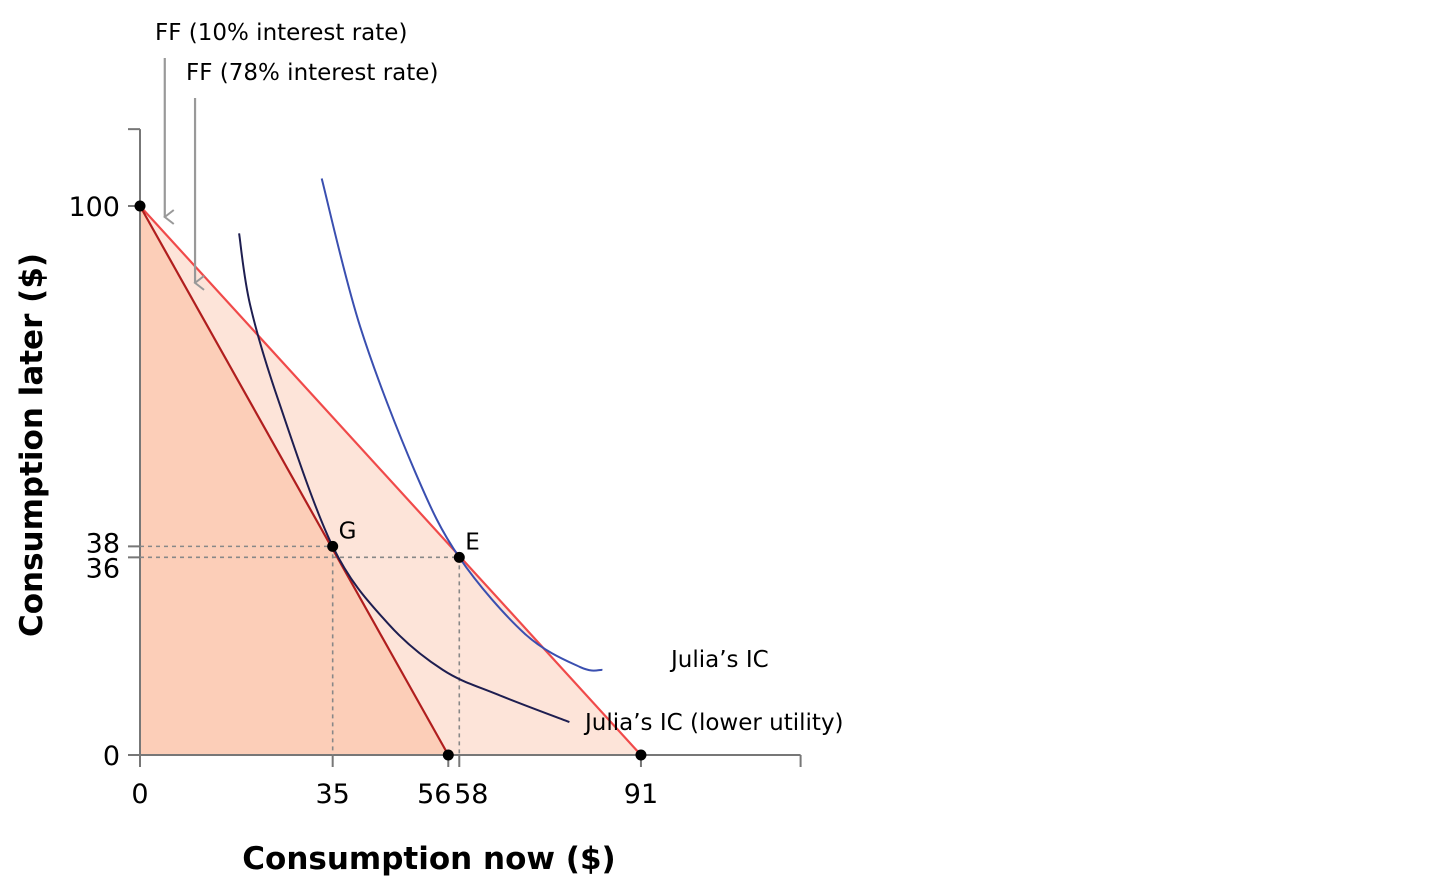  Describe the element at coordinates (719, 660) in the screenshot. I see `julia-ic-label: Julia’s IC` at that location.